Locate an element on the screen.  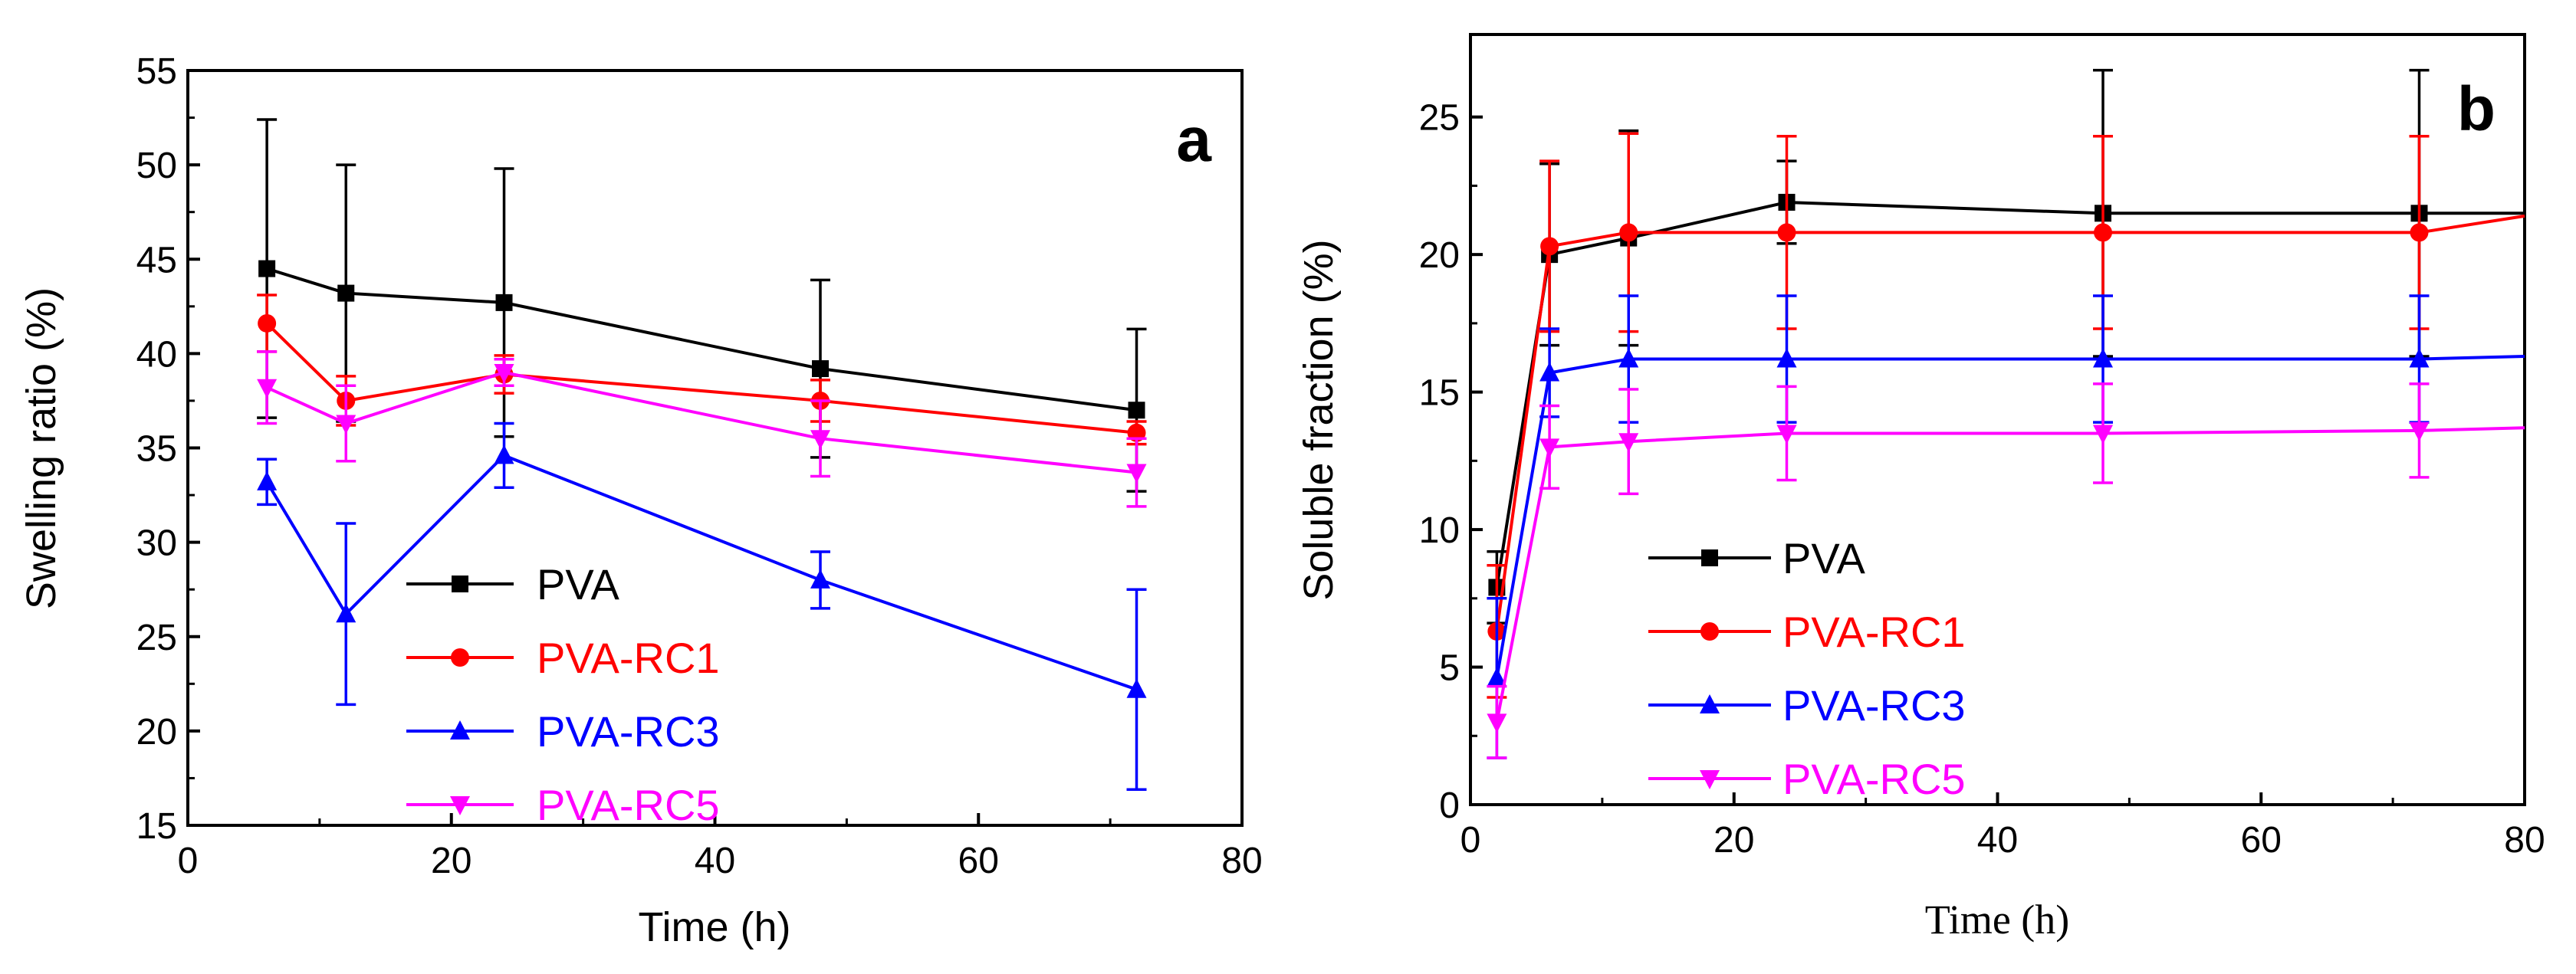
panel-a-y-tick-label: 45 is located at coordinates (156, 260).